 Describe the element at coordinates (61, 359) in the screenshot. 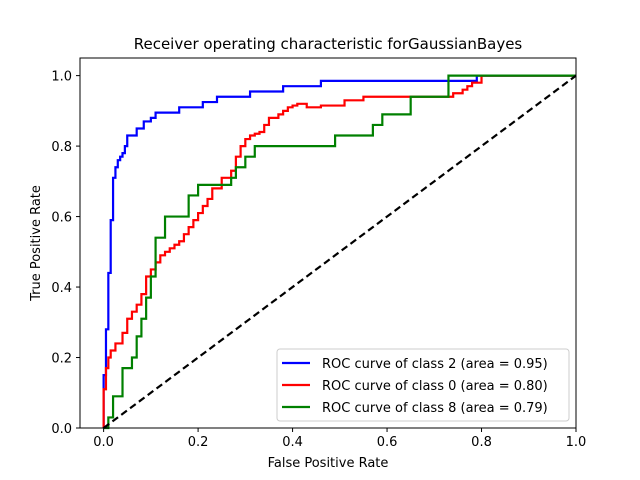

I see `y-tick-label: 0.2` at that location.